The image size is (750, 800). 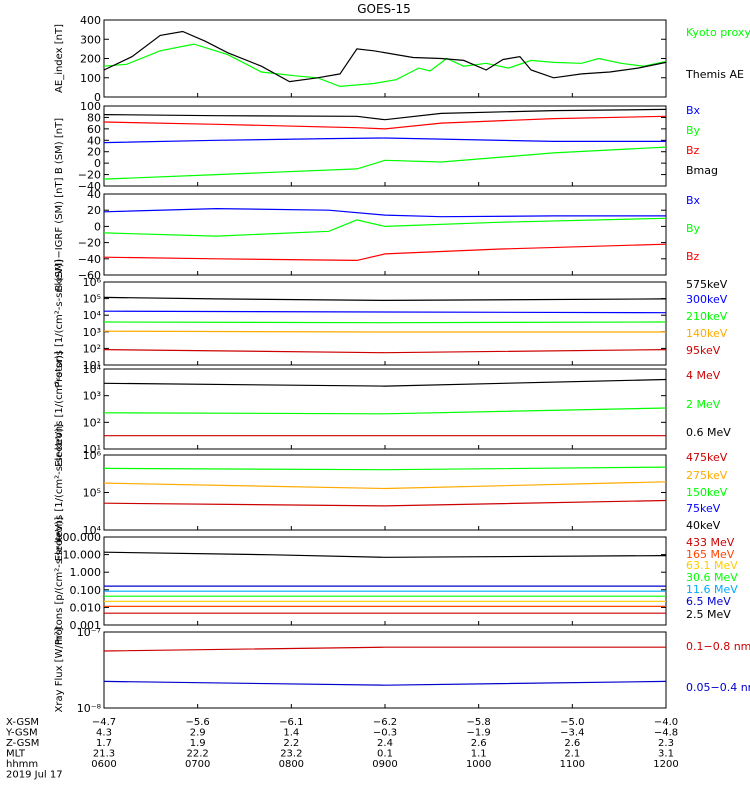 What do you see at coordinates (104, 733) in the screenshot?
I see `ephemeris-value: 4.3` at bounding box center [104, 733].